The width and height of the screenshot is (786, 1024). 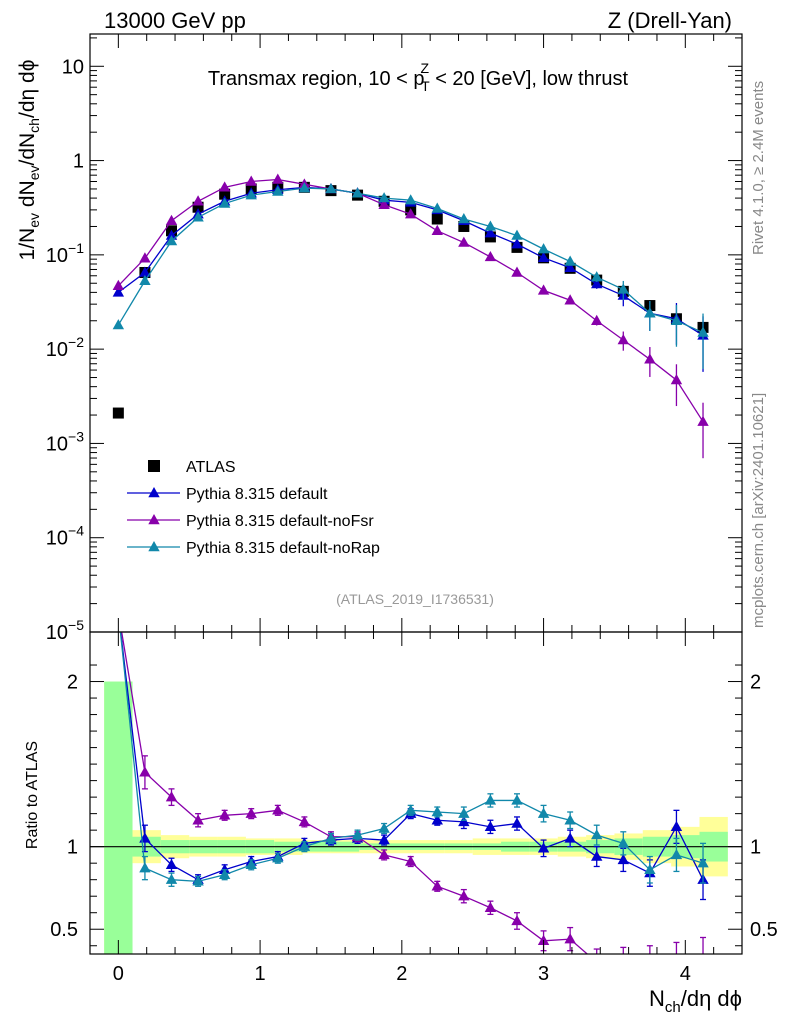 What do you see at coordinates (260, 974) in the screenshot?
I see `ratio-x-tick-label: 1` at bounding box center [260, 974].